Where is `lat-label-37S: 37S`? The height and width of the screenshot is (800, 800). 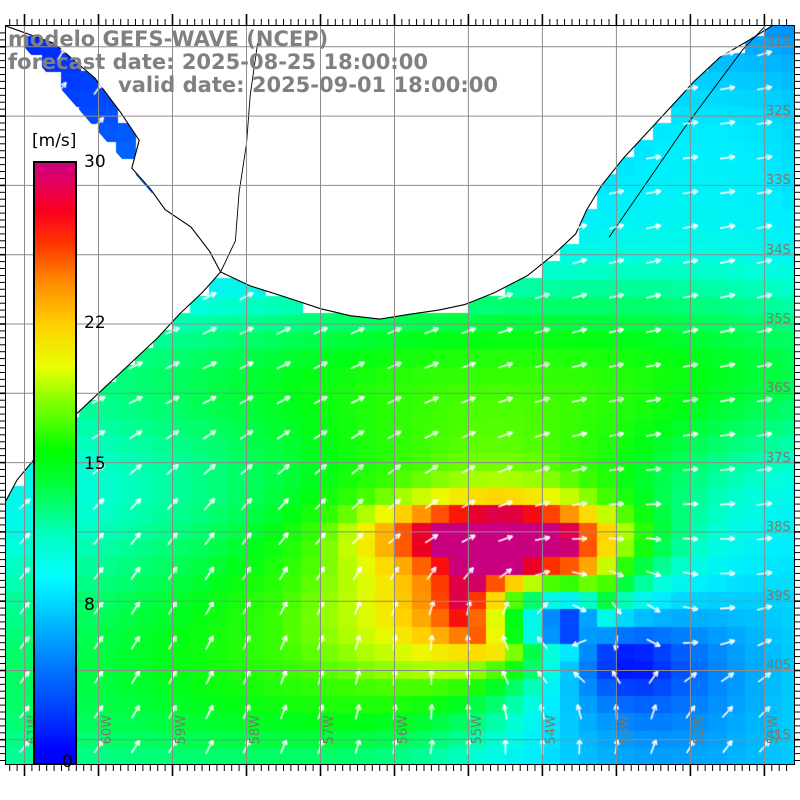 lat-label-37S: 37S is located at coordinates (778, 458).